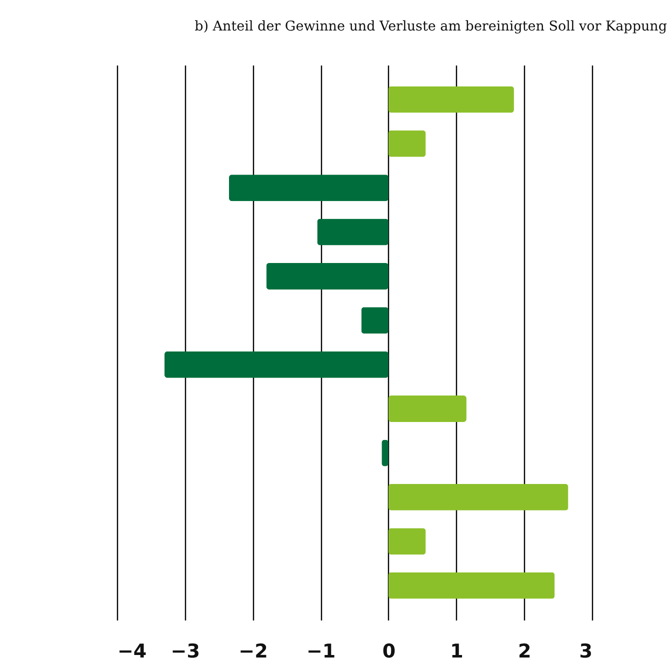  What do you see at coordinates (525, 651) in the screenshot?
I see `x-tick-label: 2` at bounding box center [525, 651].